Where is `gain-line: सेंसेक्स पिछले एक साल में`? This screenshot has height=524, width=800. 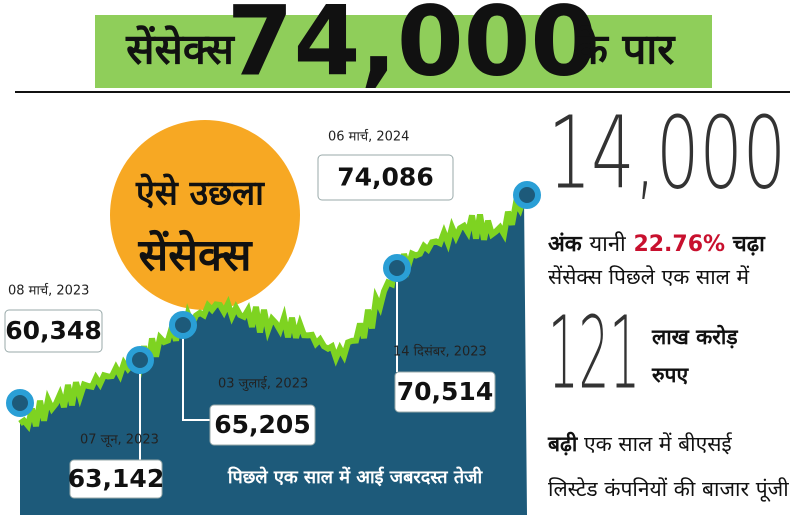
gain-line: सेंसेक्स पिछले एक साल में is located at coordinates (649, 277).